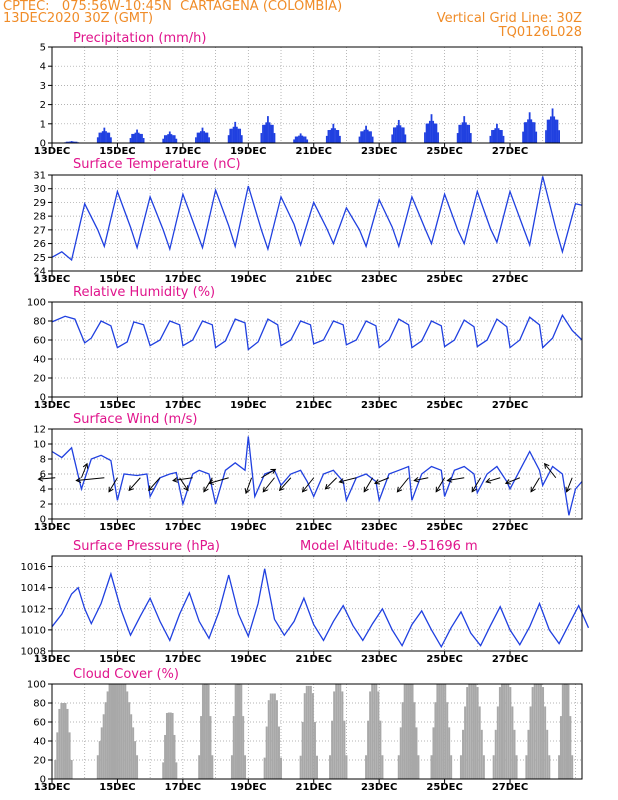 This screenshot has height=800, width=618. I want to click on cloud-title: Cloud Cover (%), so click(126, 674).